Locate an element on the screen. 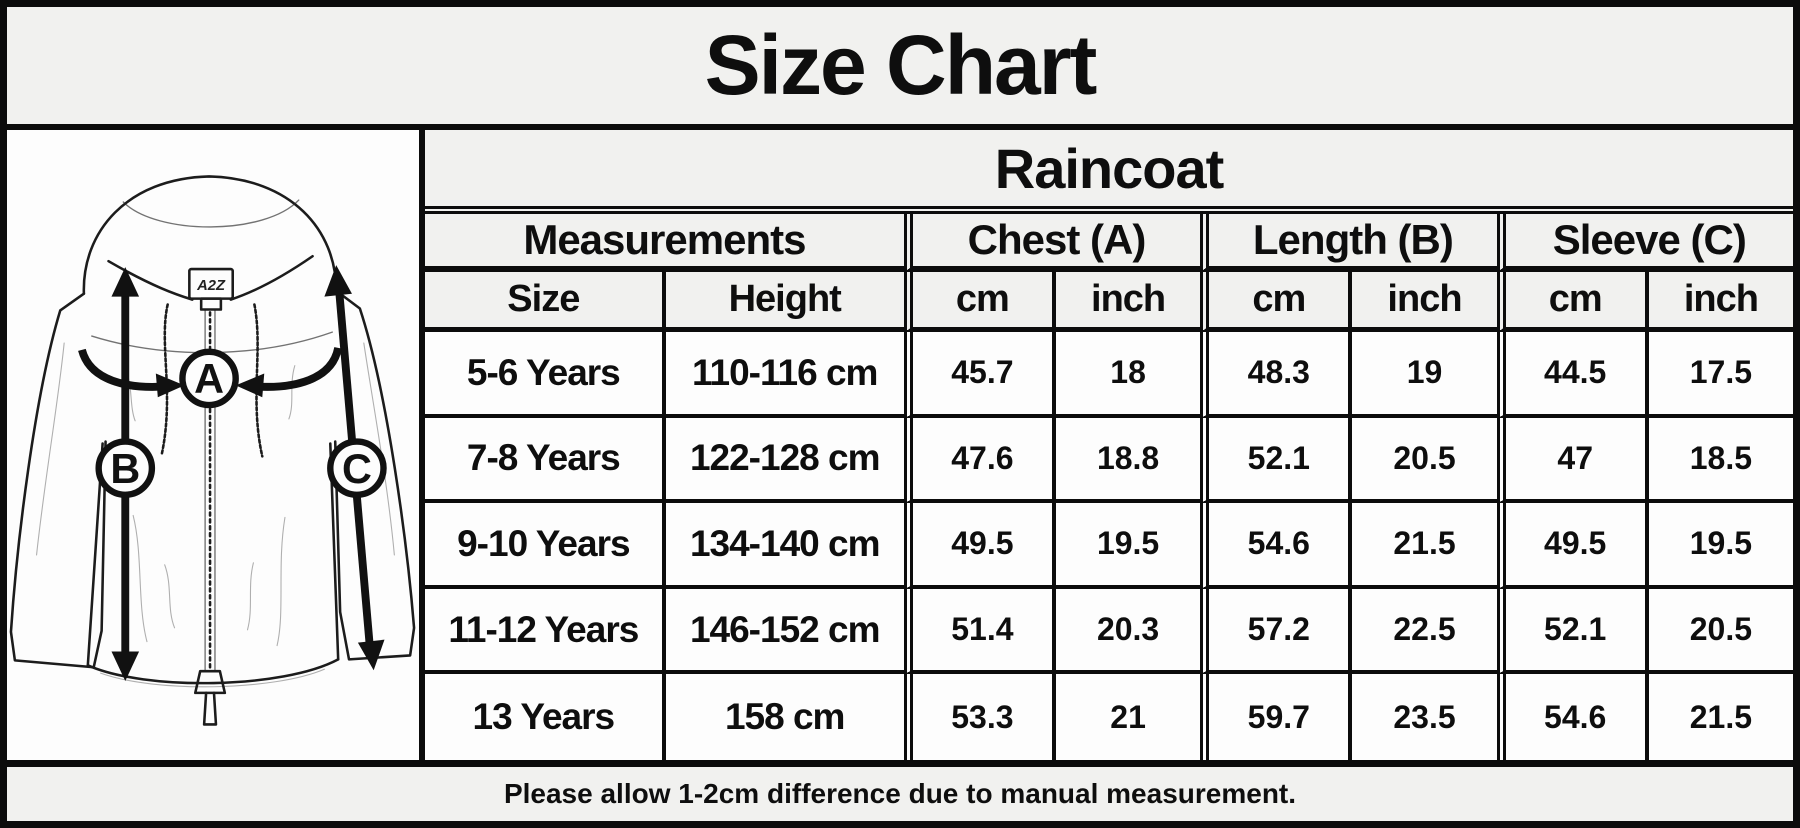 The image size is (1800, 828). chest-marker-label: A is located at coordinates (209, 379).